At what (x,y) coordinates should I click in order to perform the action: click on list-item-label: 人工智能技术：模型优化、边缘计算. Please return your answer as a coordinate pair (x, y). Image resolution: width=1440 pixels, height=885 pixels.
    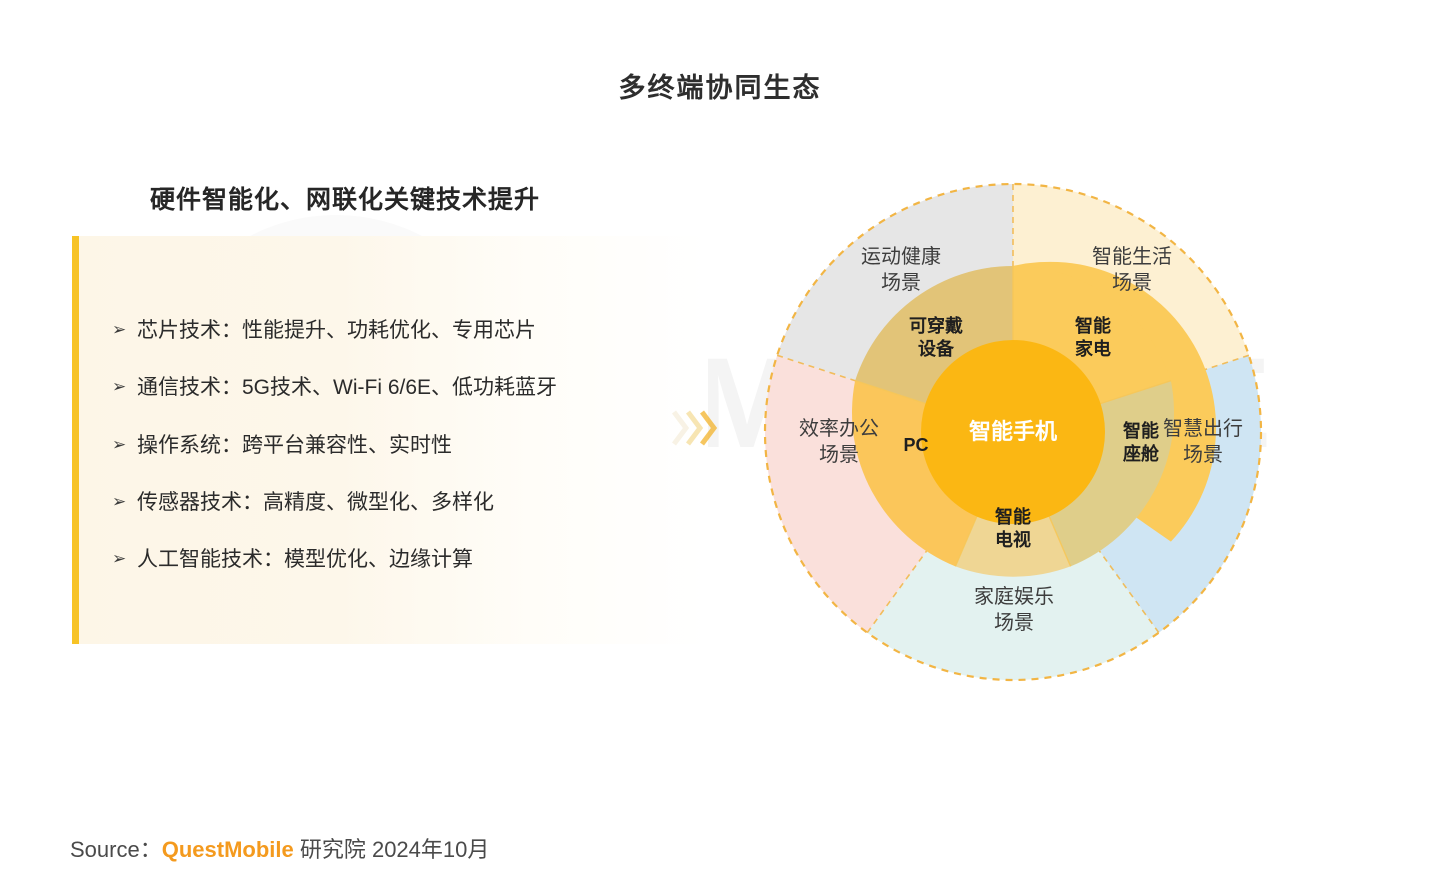
    Looking at the image, I should click on (305, 559).